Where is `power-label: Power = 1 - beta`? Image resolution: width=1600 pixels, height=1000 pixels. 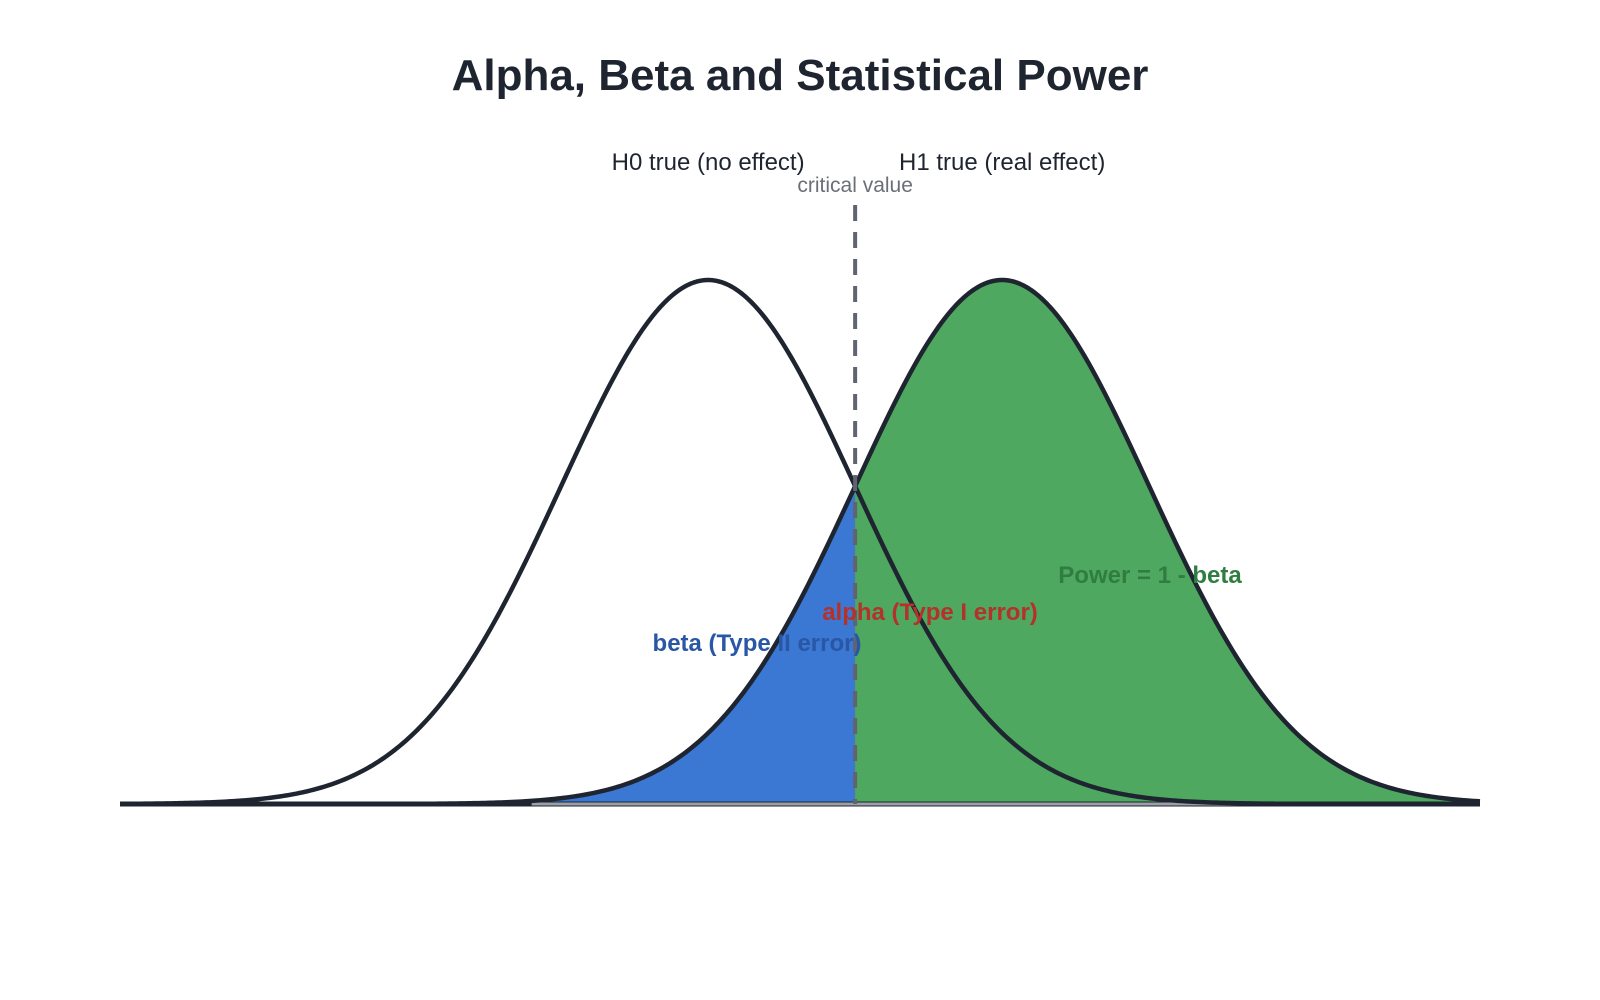
power-label: Power = 1 - beta is located at coordinates (1150, 575).